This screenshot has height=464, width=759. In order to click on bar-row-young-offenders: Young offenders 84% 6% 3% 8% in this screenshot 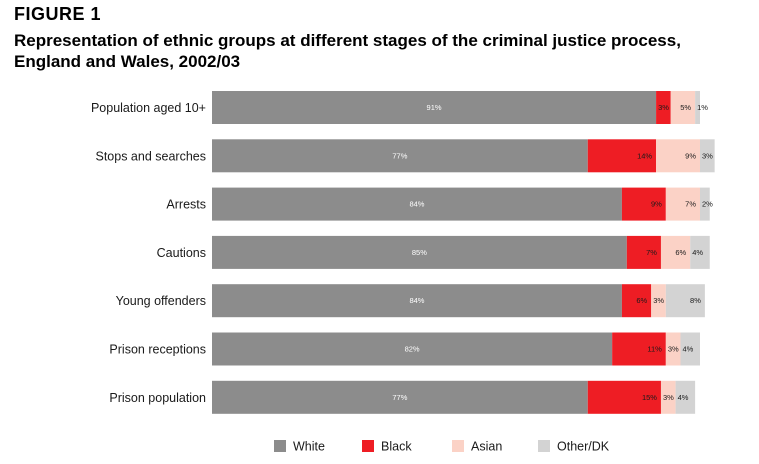, I will do `click(410, 301)`.